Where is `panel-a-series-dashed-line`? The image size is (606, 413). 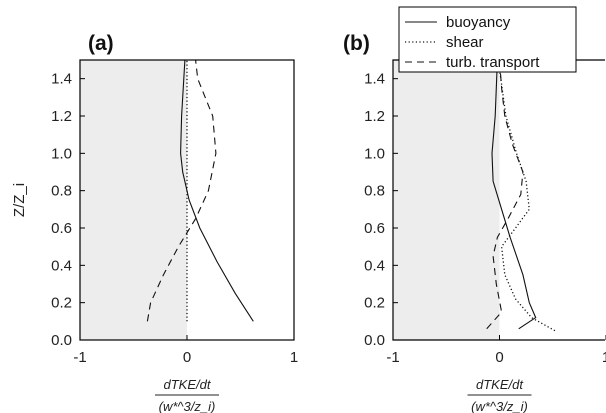
panel-a-series-dashed-line is located at coordinates (181, 190).